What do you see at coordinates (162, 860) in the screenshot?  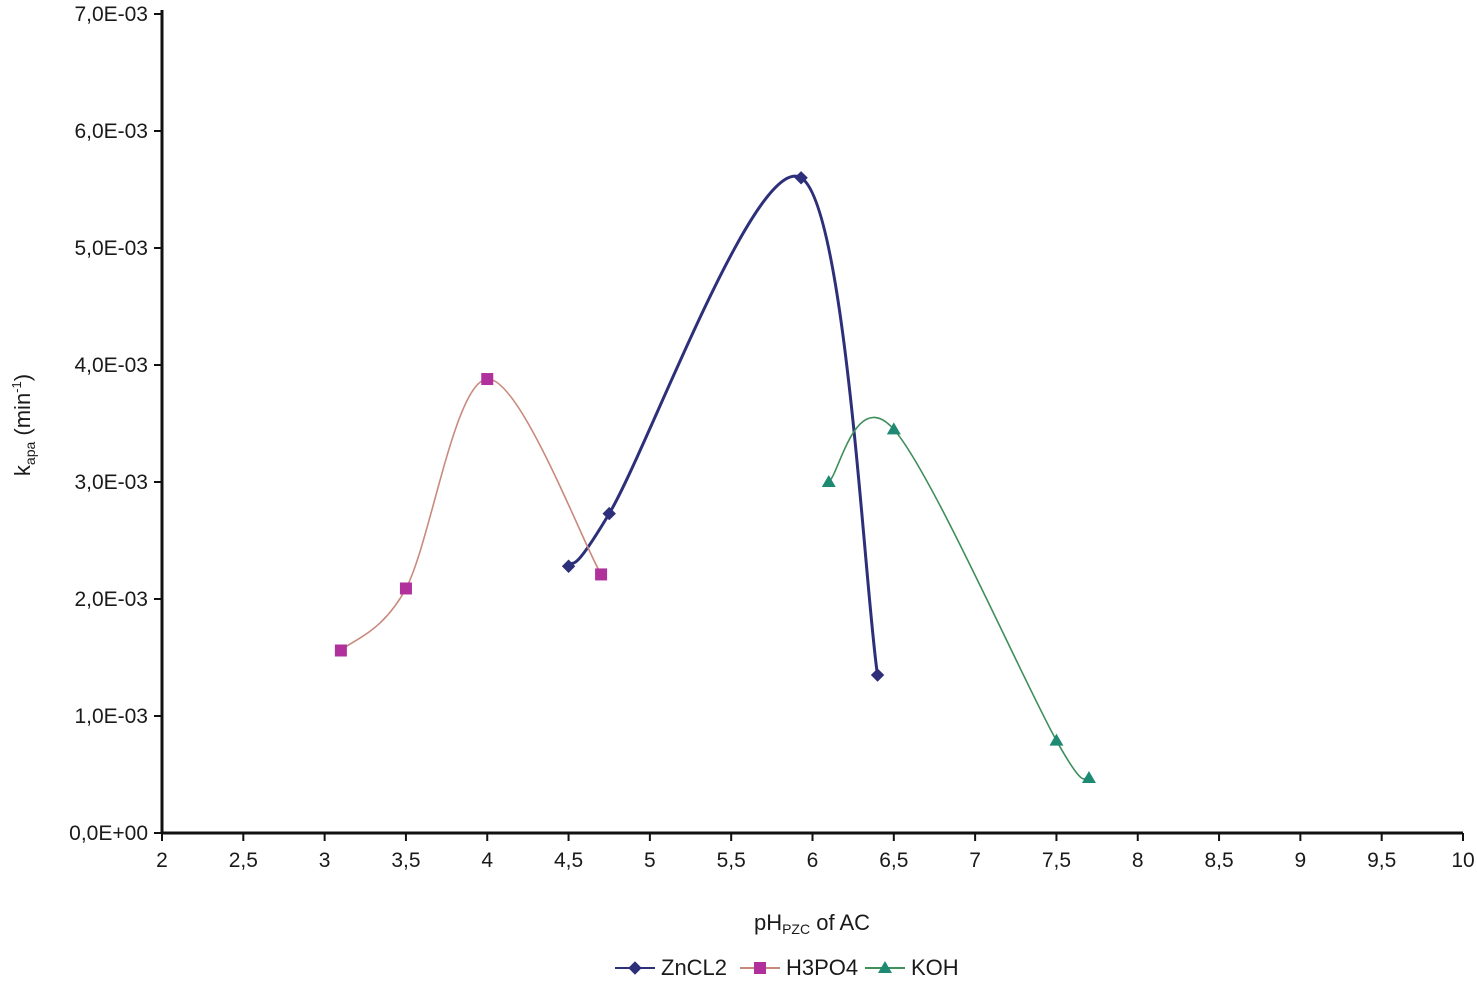 I see `x-tick-label: 2` at bounding box center [162, 860].